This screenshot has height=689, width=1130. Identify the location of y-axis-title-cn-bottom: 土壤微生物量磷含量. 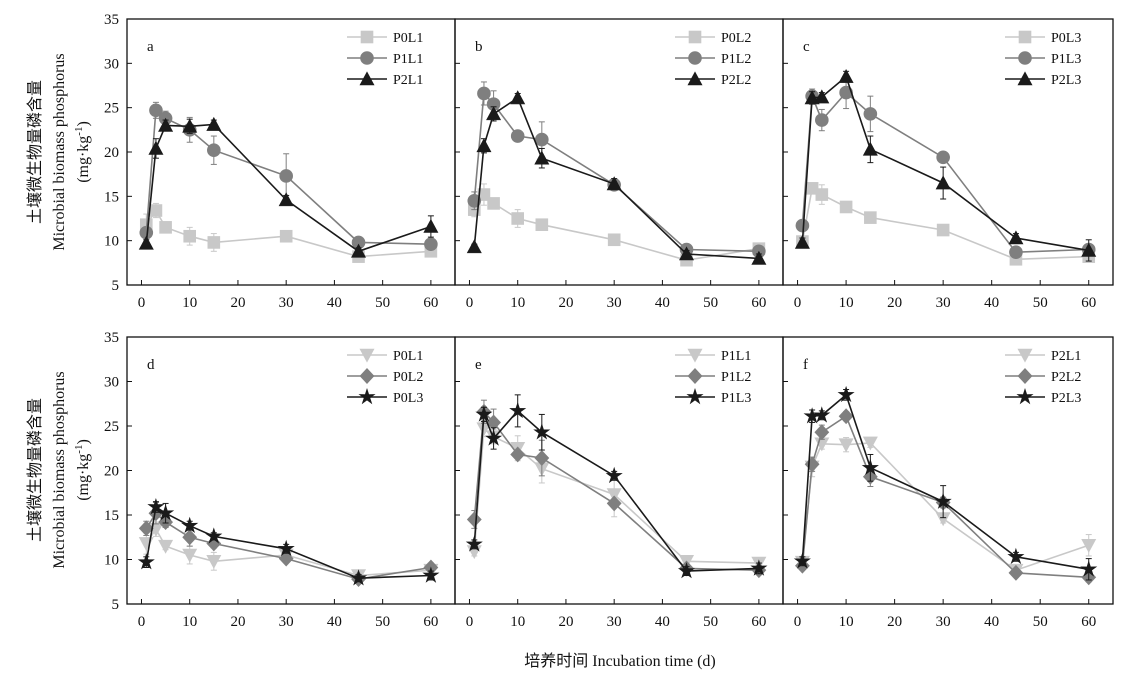
(34, 470).